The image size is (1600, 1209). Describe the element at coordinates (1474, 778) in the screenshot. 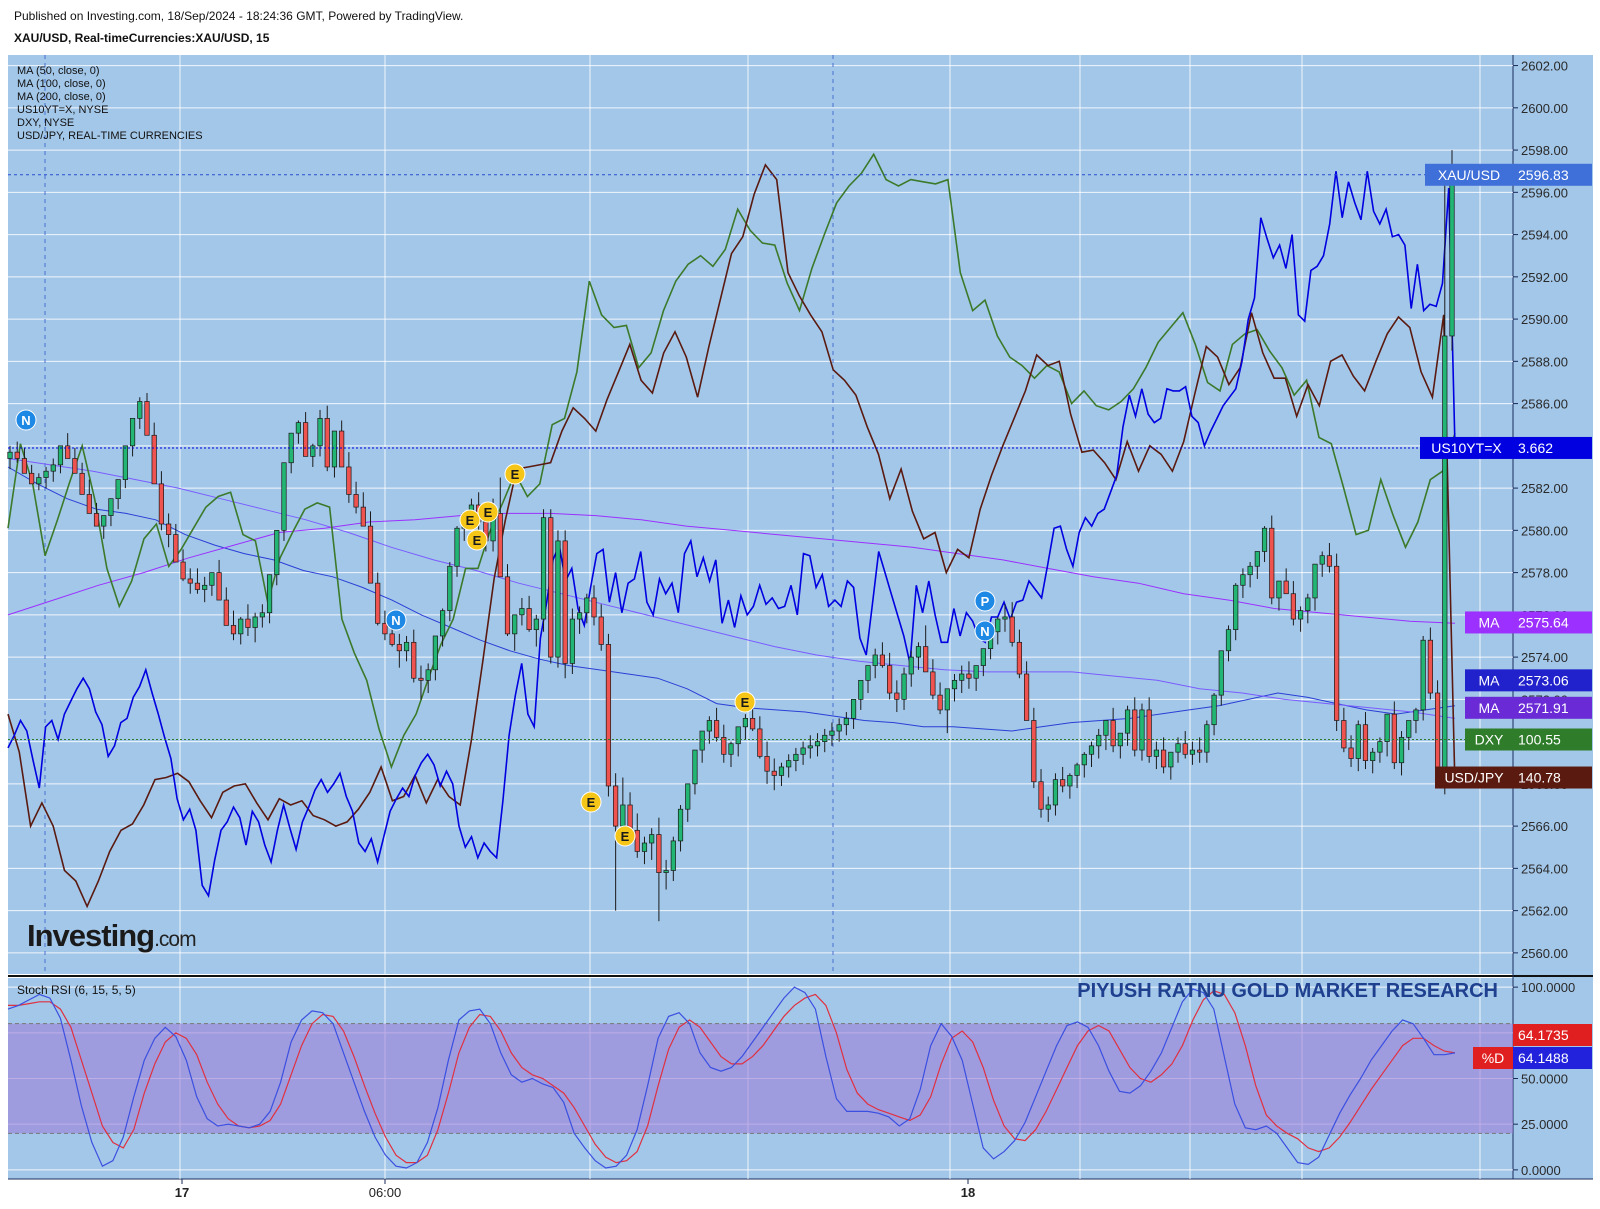

I see `price-tag-label: USD/JPY` at that location.